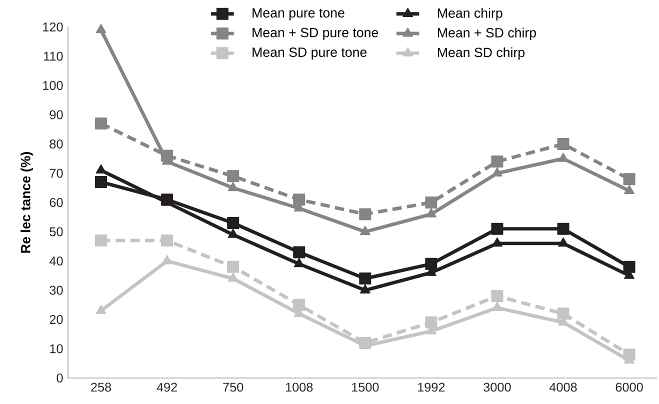 This screenshot has height=404, width=659. I want to click on y-axis-title: Re lec tance (%), so click(26, 202).